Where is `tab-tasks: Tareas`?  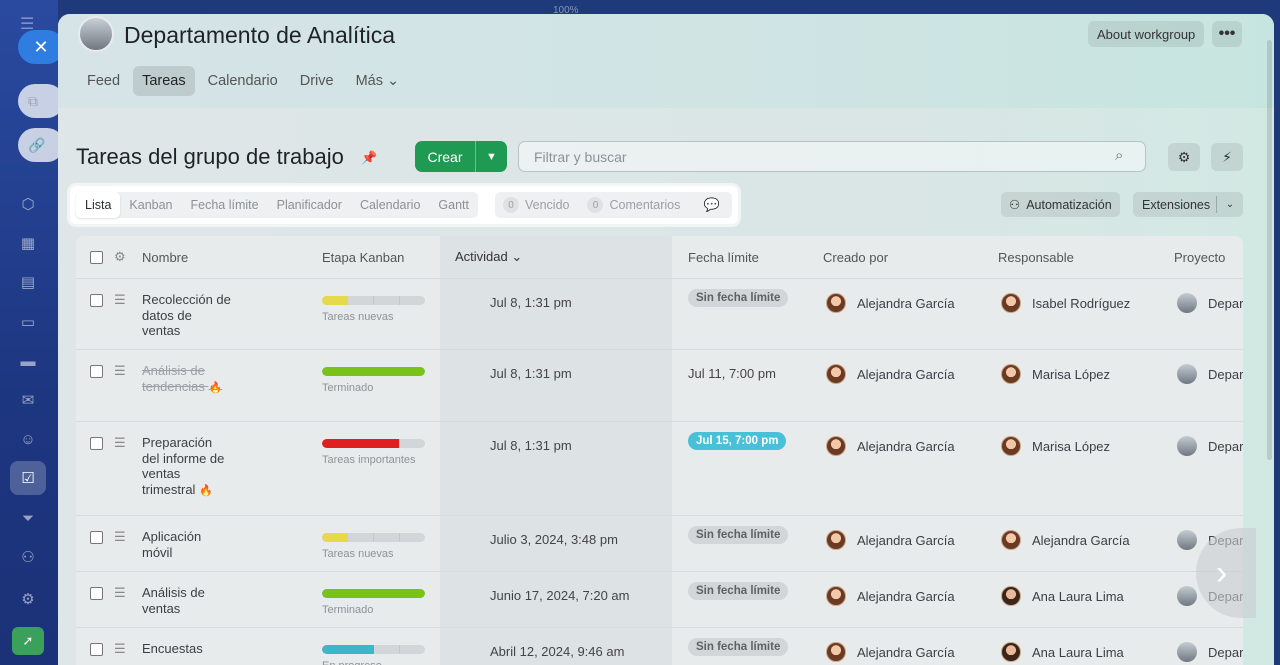 tab-tasks: Tareas is located at coordinates (164, 81).